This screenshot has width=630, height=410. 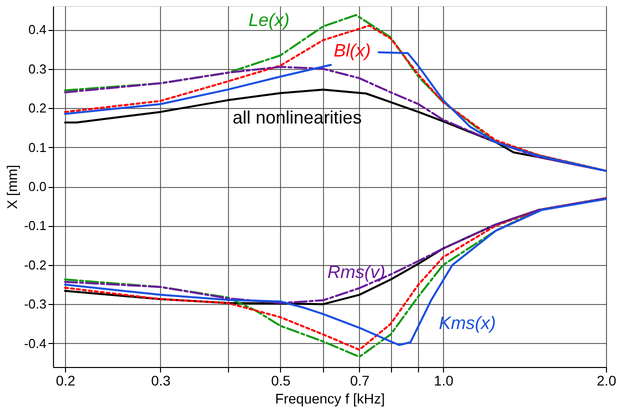 What do you see at coordinates (330, 398) in the screenshot?
I see `x-axis-title: Frequency f [kHz]` at bounding box center [330, 398].